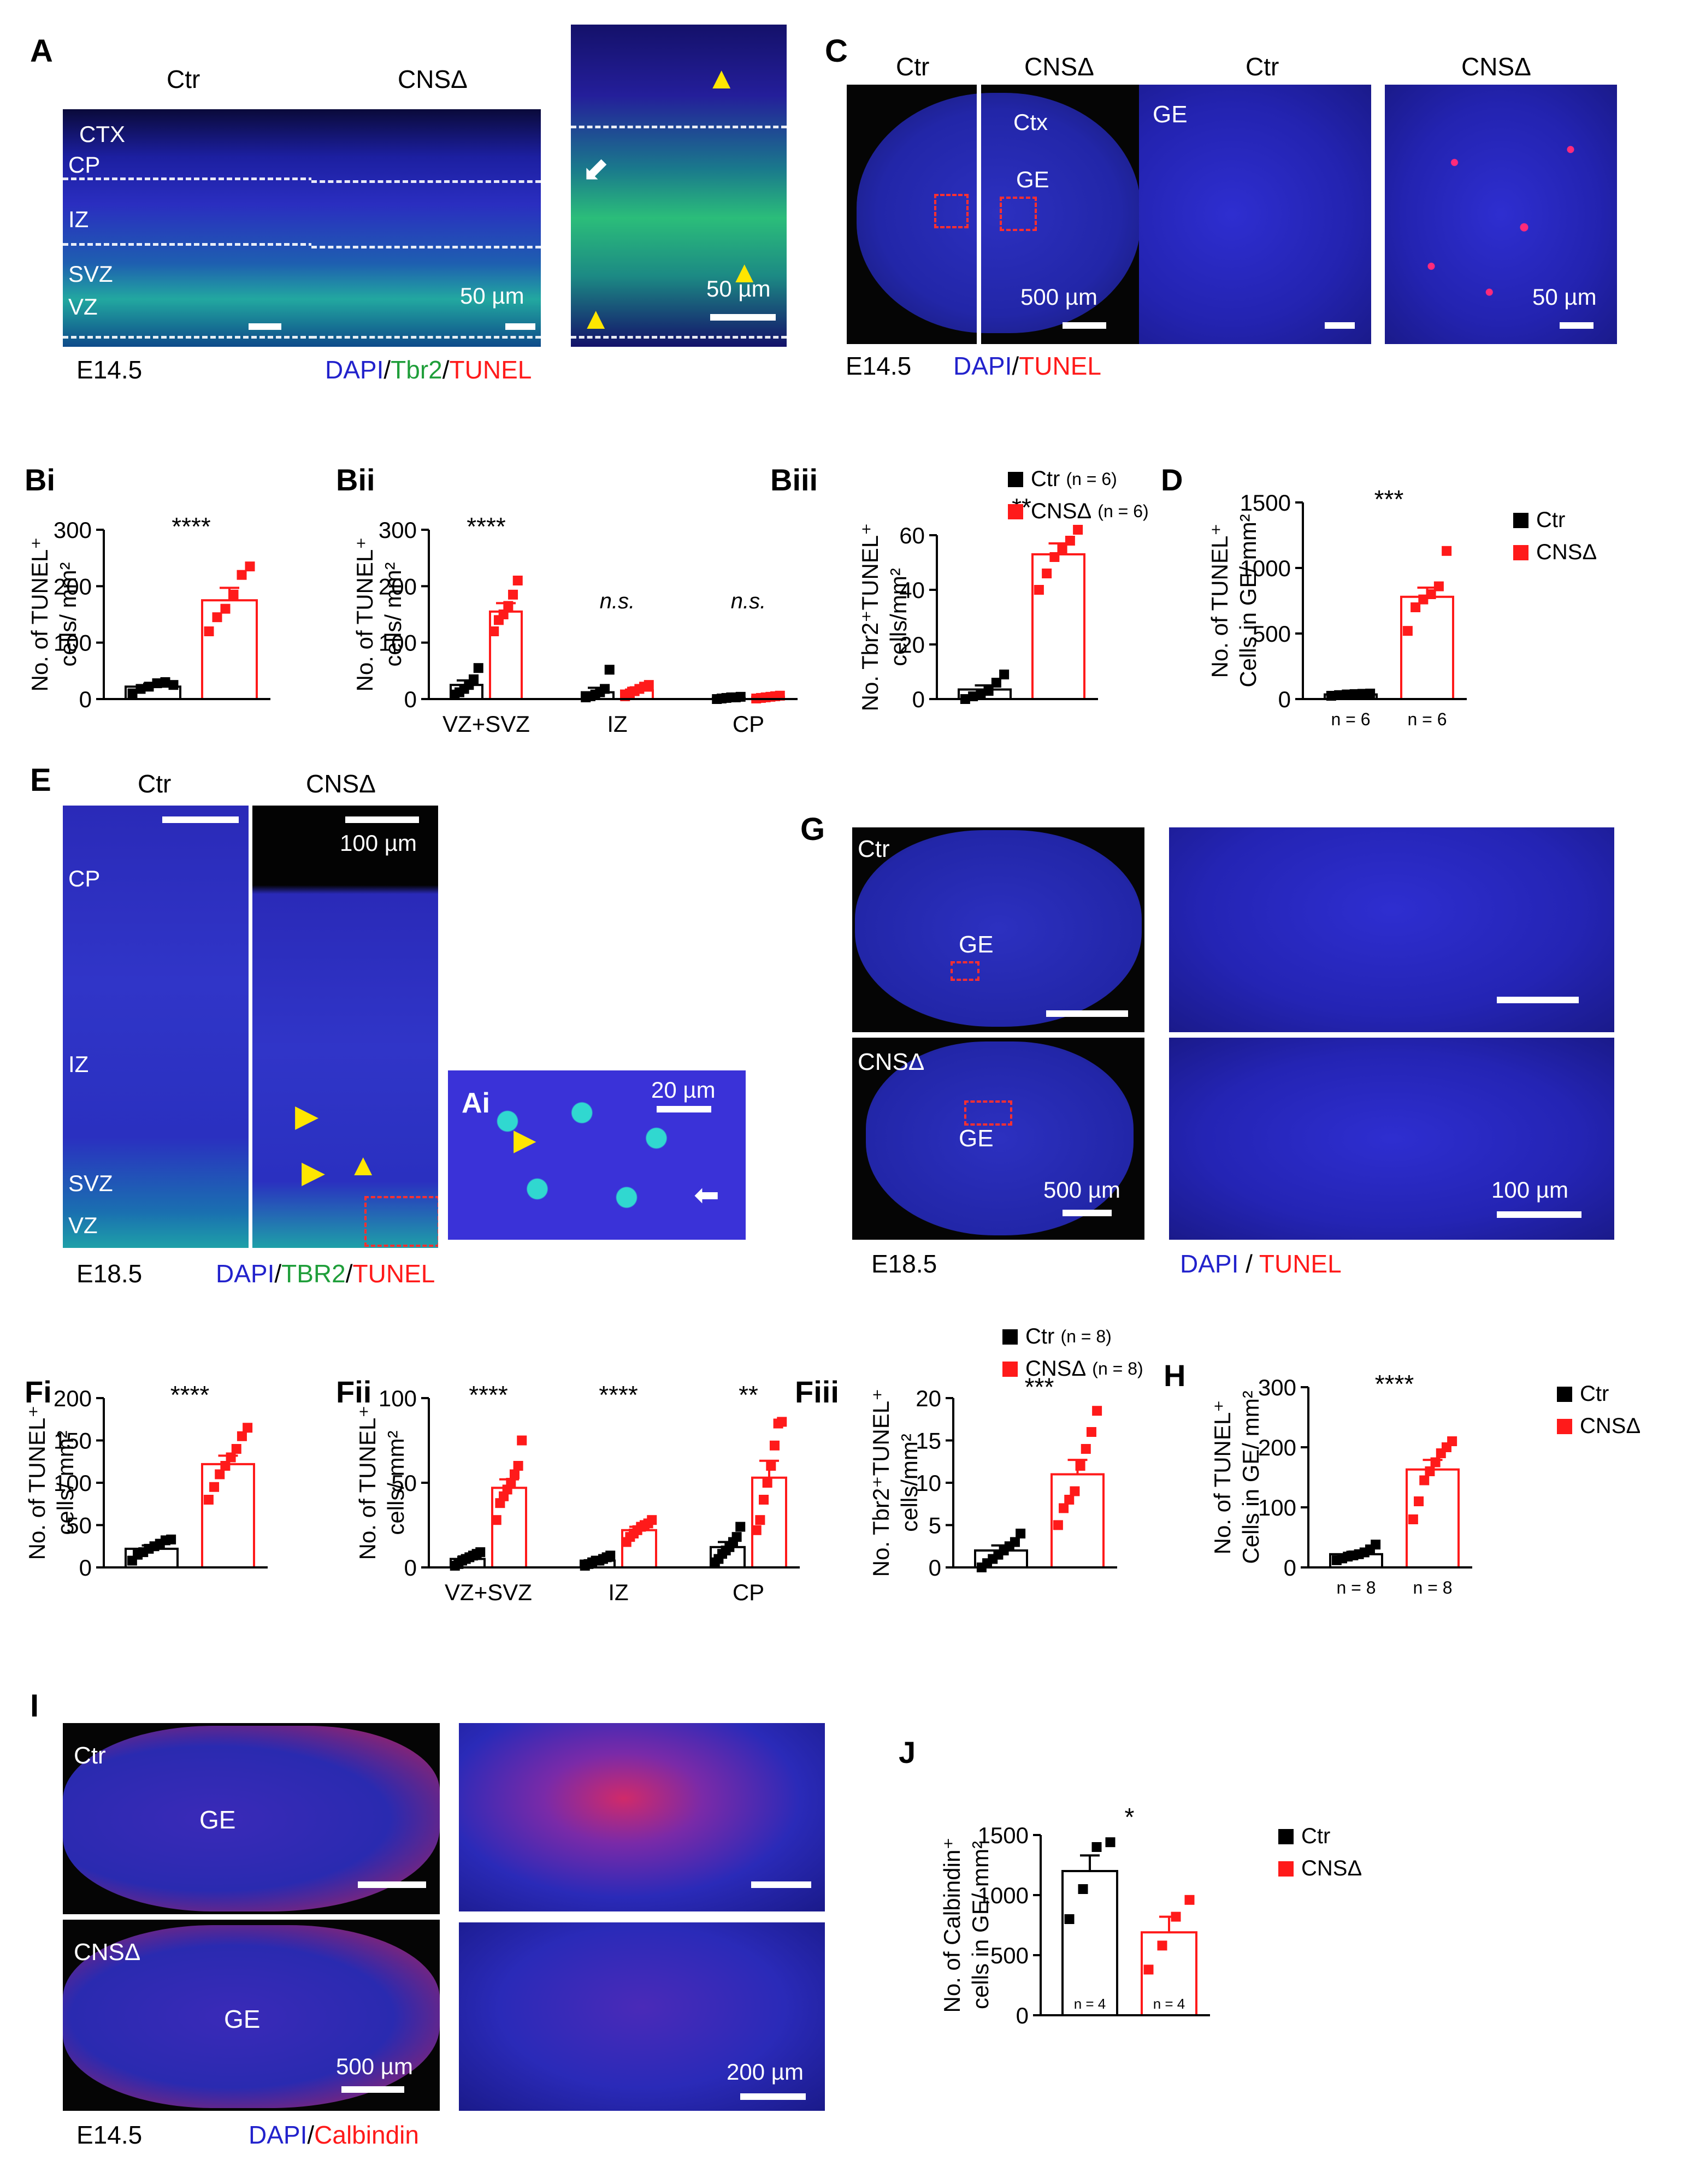 Image resolution: width=1682 pixels, height=2184 pixels. Describe the element at coordinates (881, 1483) in the screenshot. I see `y-axis-label: No. Tbr2⁺TUNEL⁺` at that location.